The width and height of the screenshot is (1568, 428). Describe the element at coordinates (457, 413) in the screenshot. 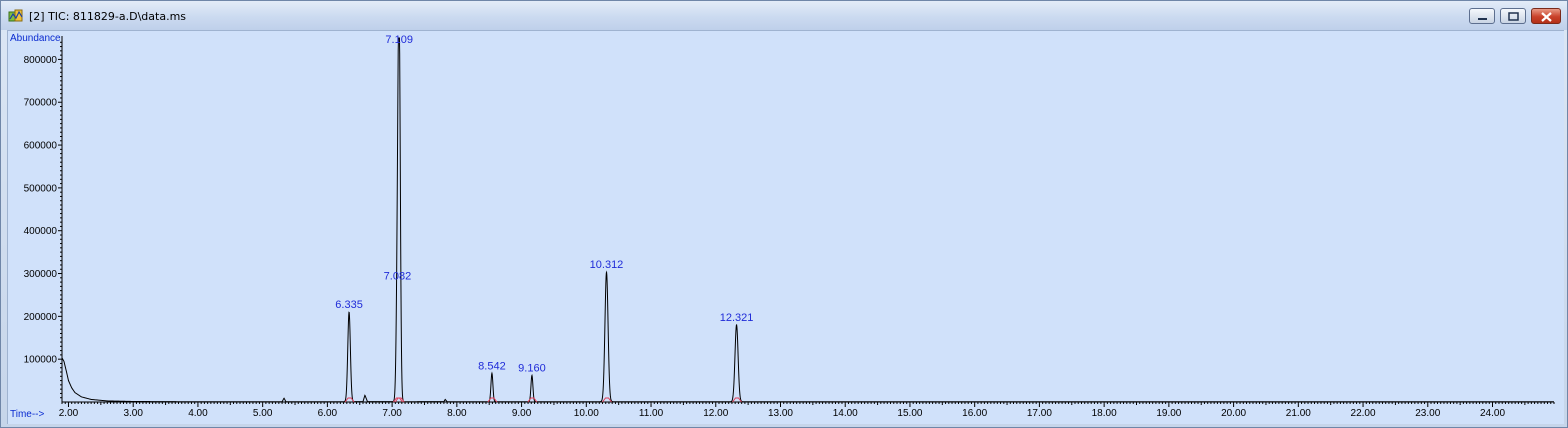

I see `x-tick-label: 8.00` at that location.